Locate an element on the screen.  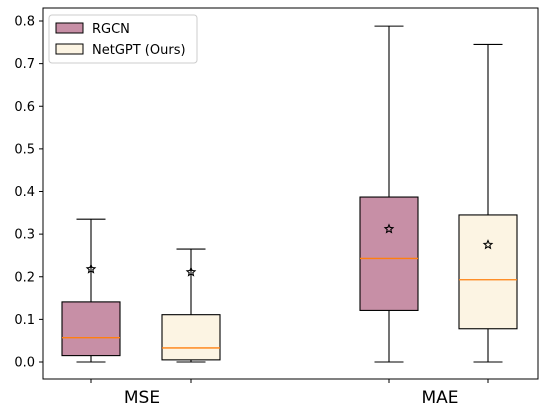
legend-box is located at coordinates (123, 39).